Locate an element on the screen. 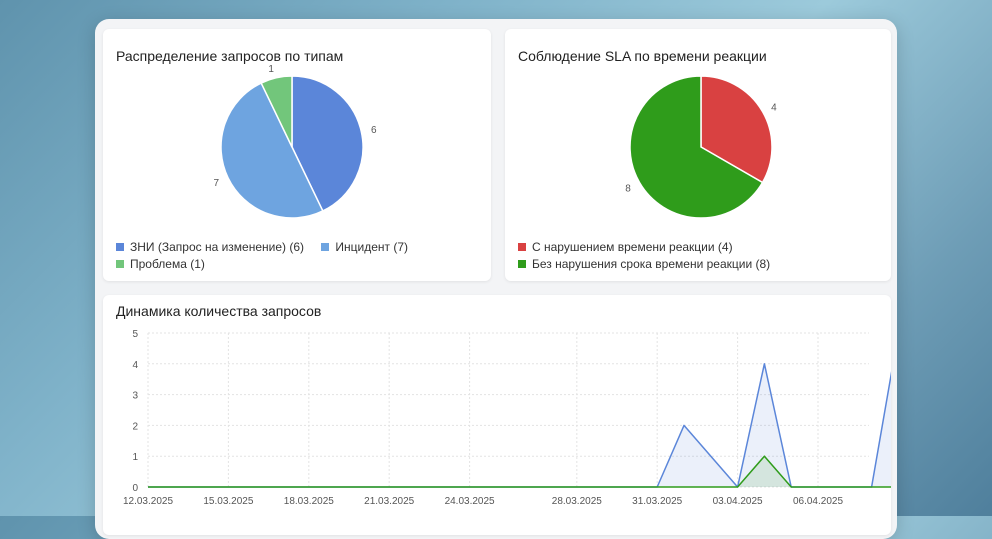  request-types-slice-value-1: 7 is located at coordinates (216, 183).